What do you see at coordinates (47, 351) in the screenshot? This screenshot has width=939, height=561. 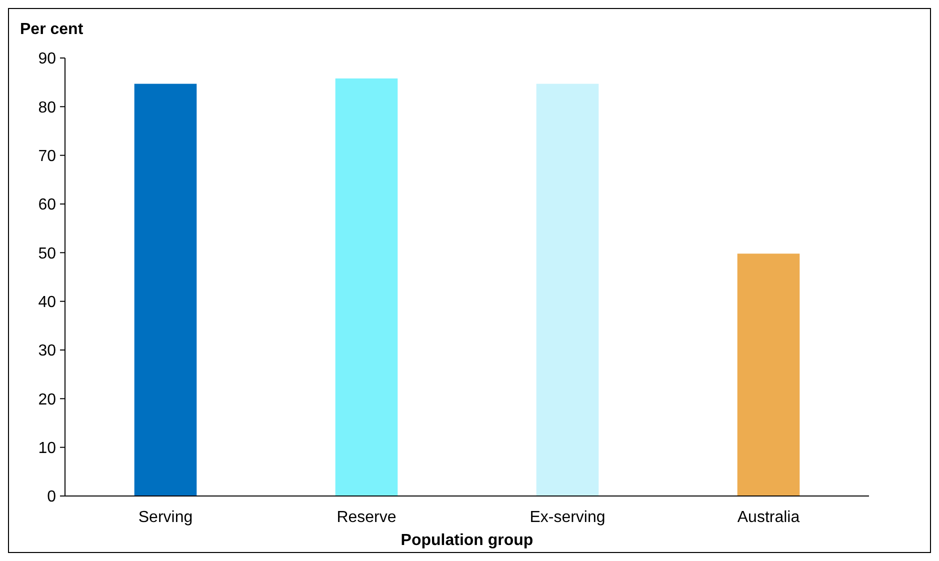 I see `y-tick-label: 30` at bounding box center [47, 351].